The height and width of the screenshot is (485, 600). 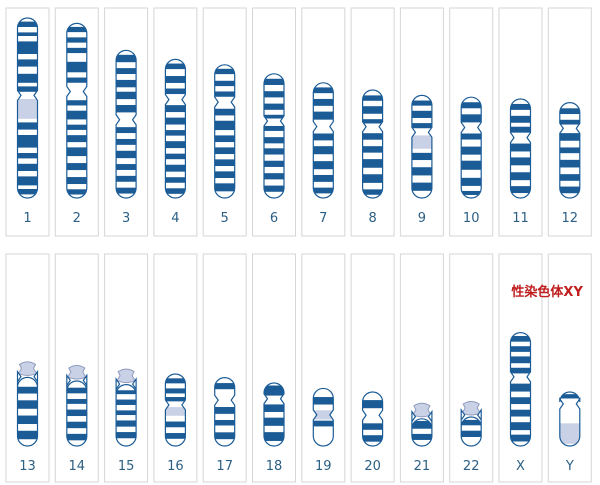 What do you see at coordinates (77, 218) in the screenshot?
I see `chromosome-label: 2` at bounding box center [77, 218].